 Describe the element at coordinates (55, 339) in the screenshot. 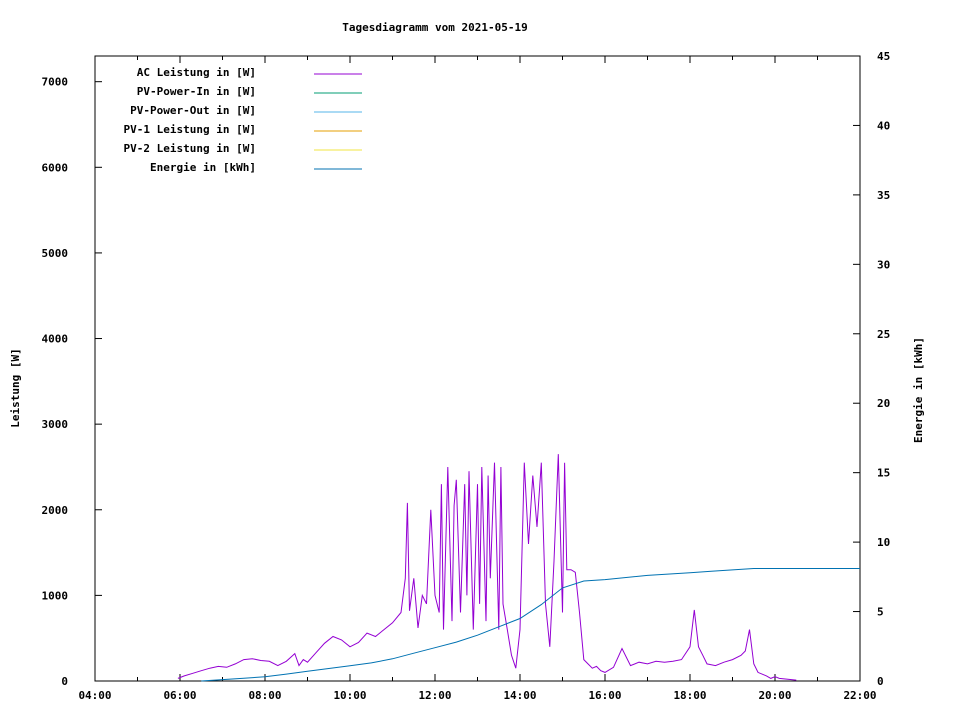

I see `y-tick-label: 4000` at that location.